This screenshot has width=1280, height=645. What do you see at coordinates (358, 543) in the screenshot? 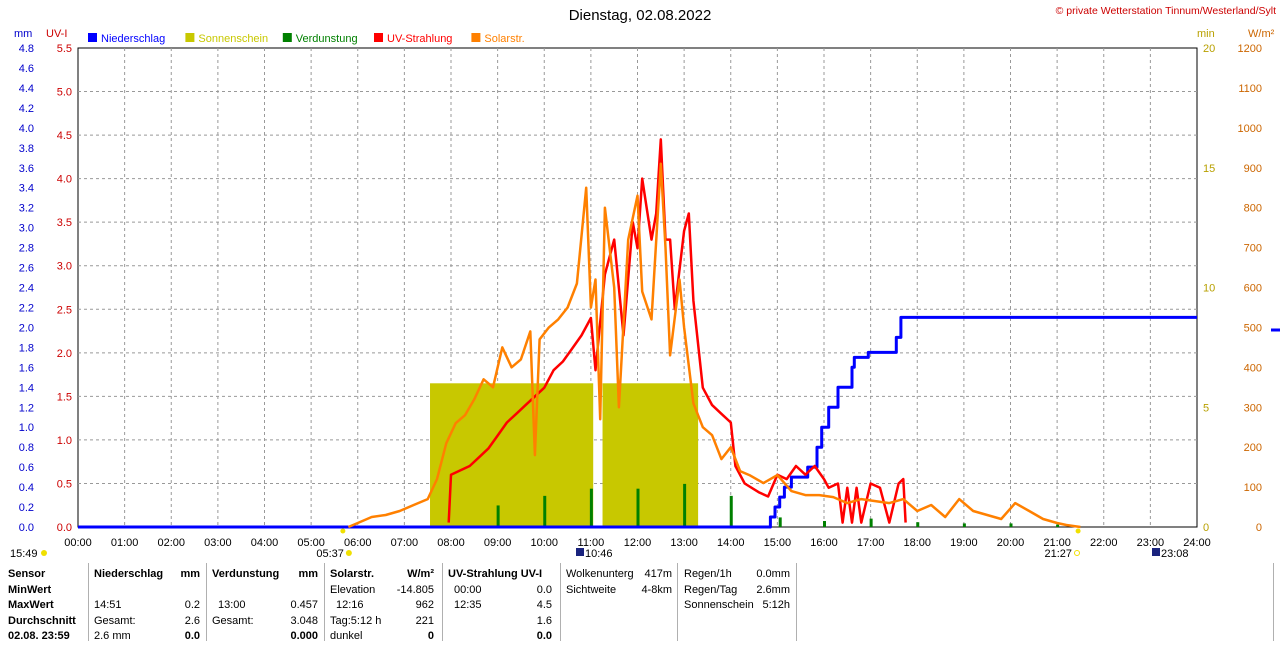
I see `tick-label-time: 06:00` at bounding box center [358, 543].